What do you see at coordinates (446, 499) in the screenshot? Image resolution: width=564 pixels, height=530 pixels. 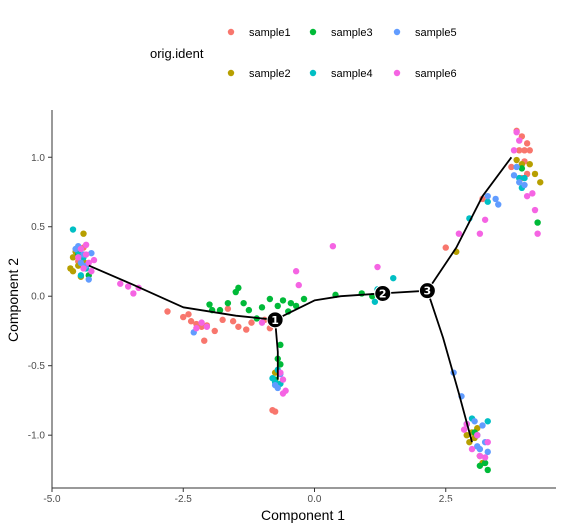 I see `x-tick-label: 2.5` at bounding box center [446, 499].